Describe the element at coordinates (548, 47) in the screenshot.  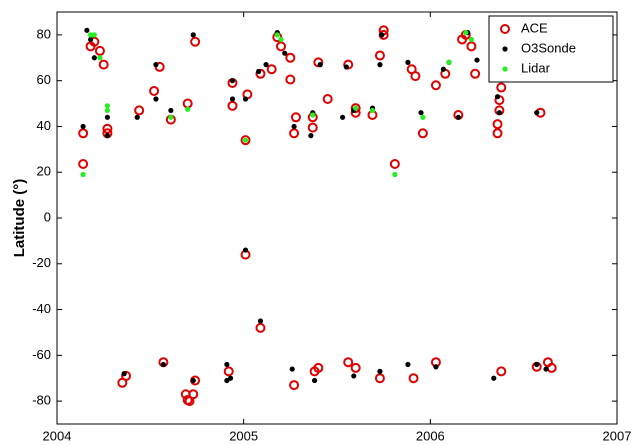
I see `legend-label: O3Sonde` at that location.